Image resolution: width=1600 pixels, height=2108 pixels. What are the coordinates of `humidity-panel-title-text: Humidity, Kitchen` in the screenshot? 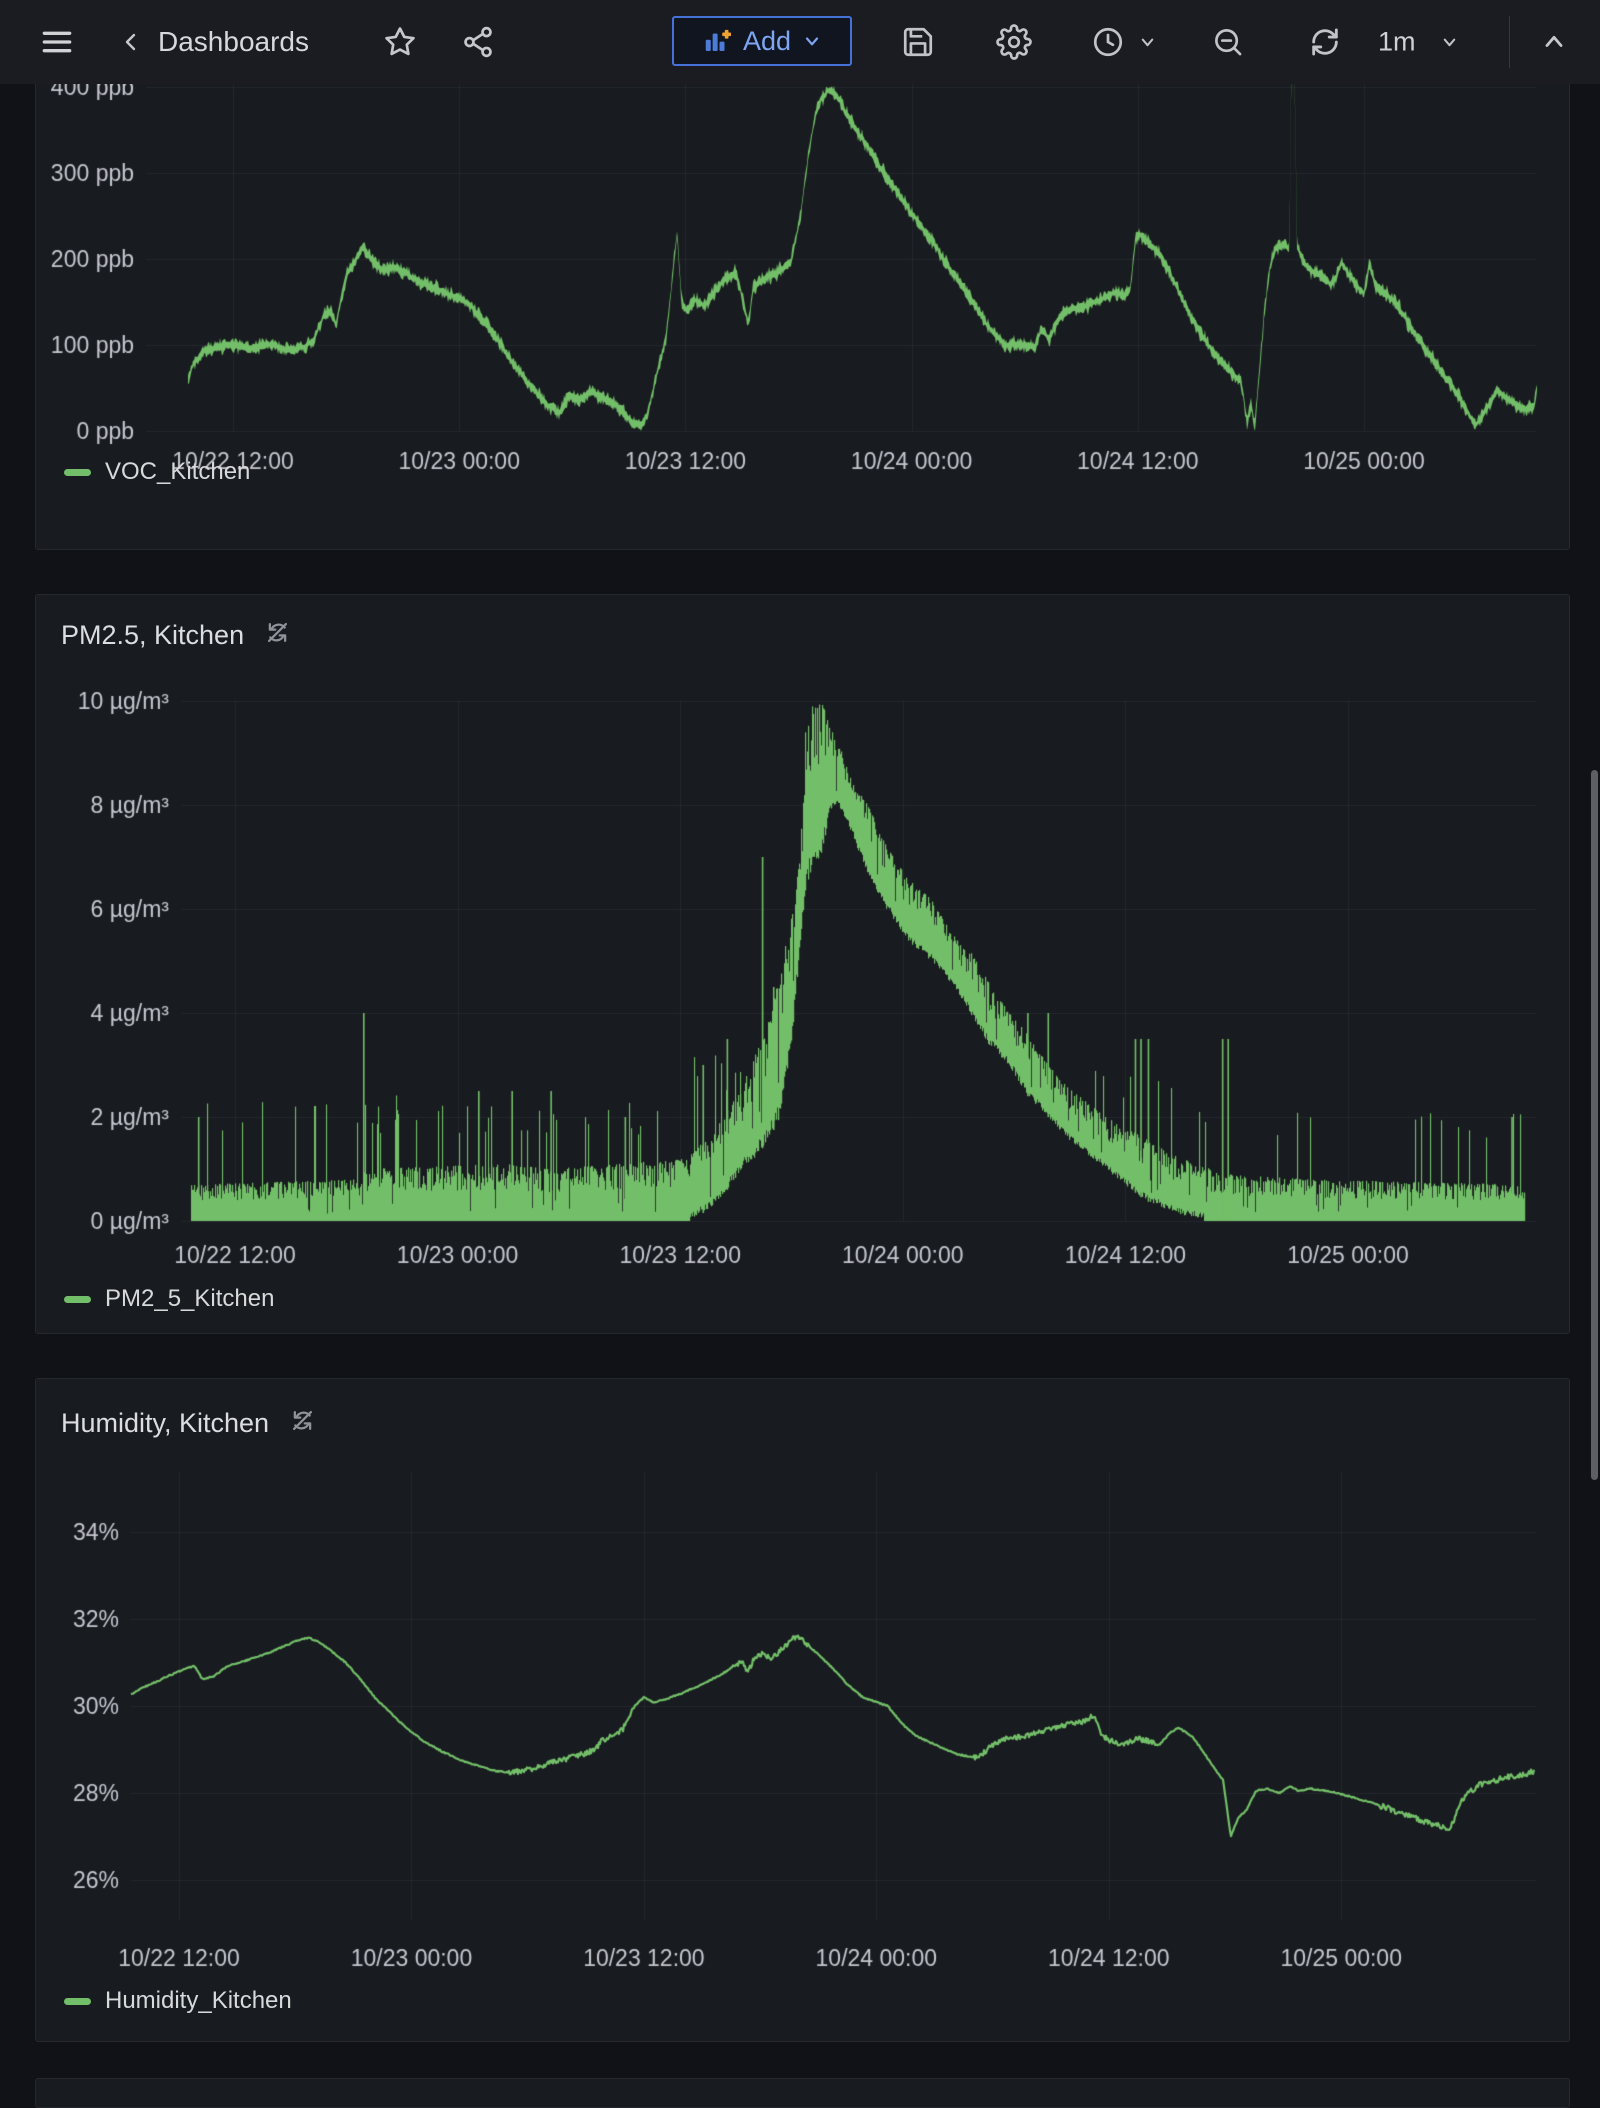 It's located at (165, 1422).